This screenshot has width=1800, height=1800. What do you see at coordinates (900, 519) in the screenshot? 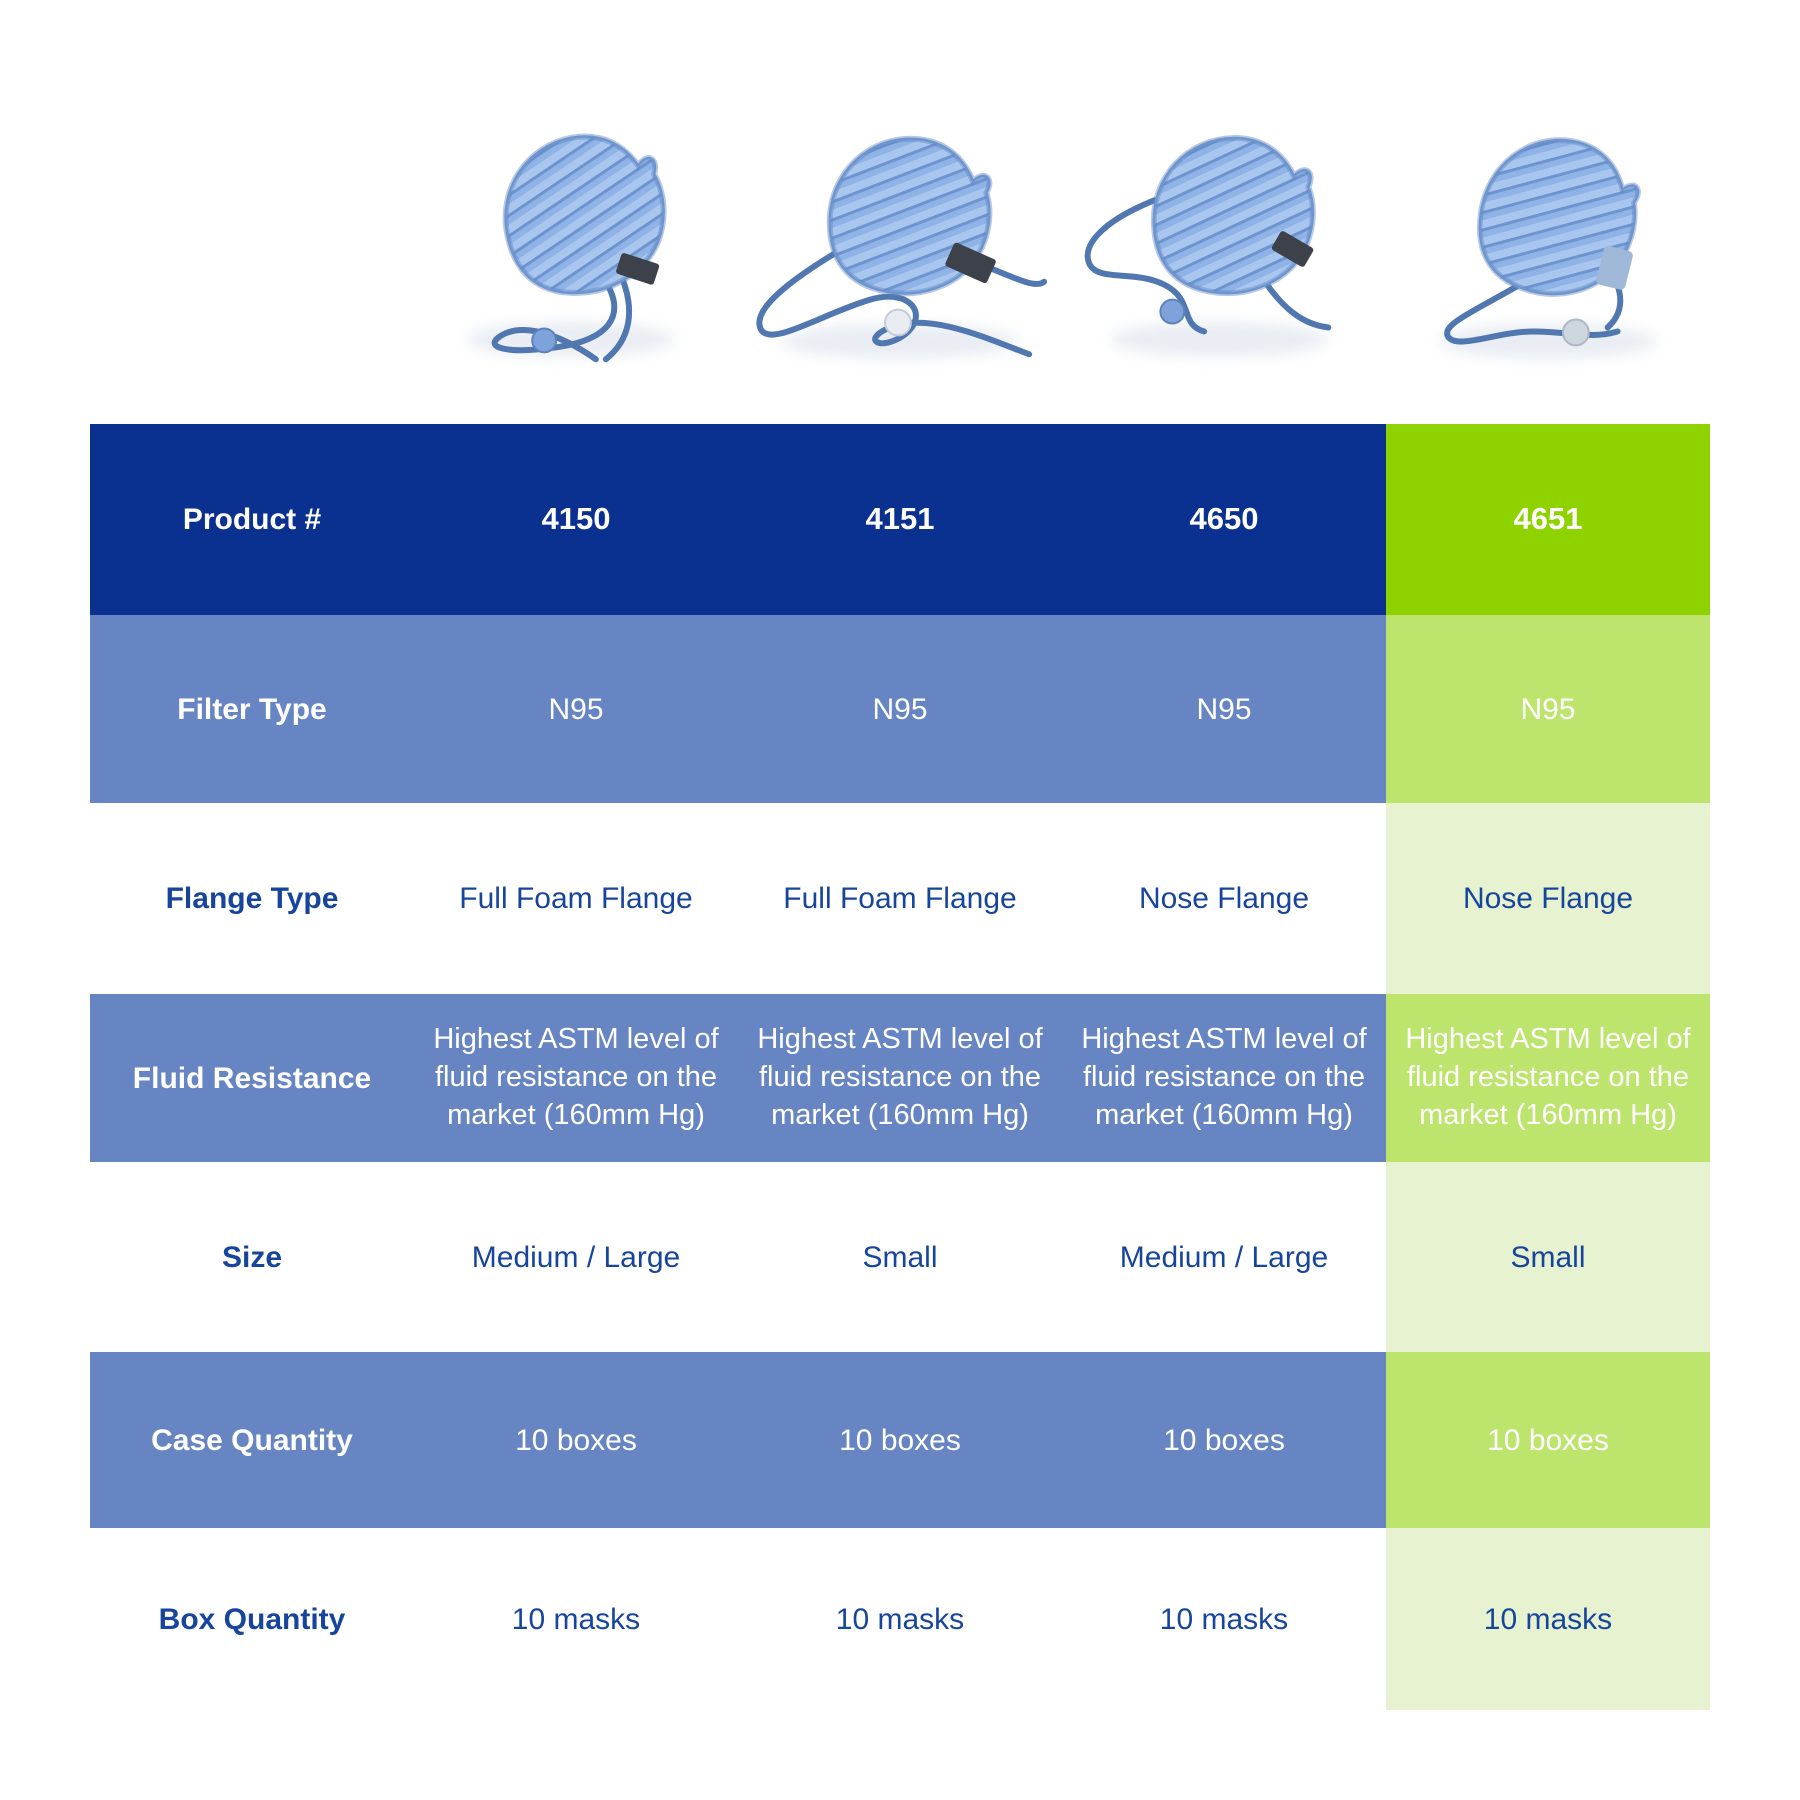
I see `cell-product-number-4151: 4151` at bounding box center [900, 519].